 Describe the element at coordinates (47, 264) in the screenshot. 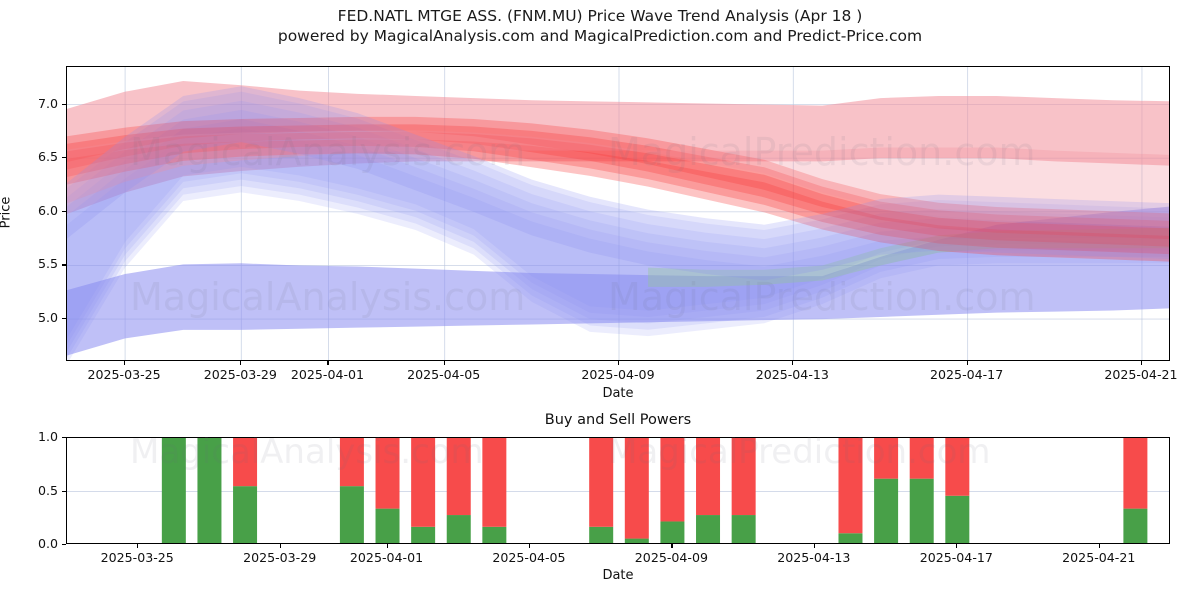

I see `price-y-tick-label: 5.5` at that location.